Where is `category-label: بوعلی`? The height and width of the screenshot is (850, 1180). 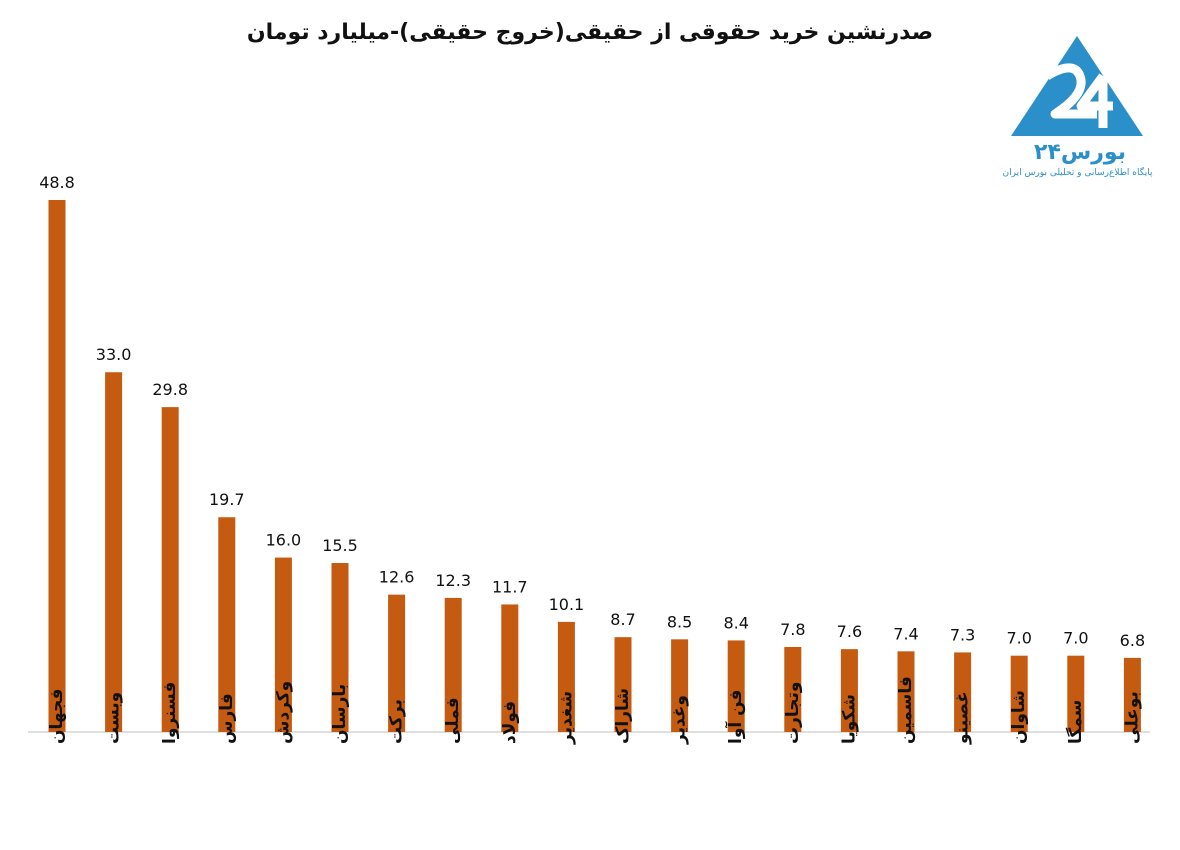
category-label: بوعلی is located at coordinates (1132, 717).